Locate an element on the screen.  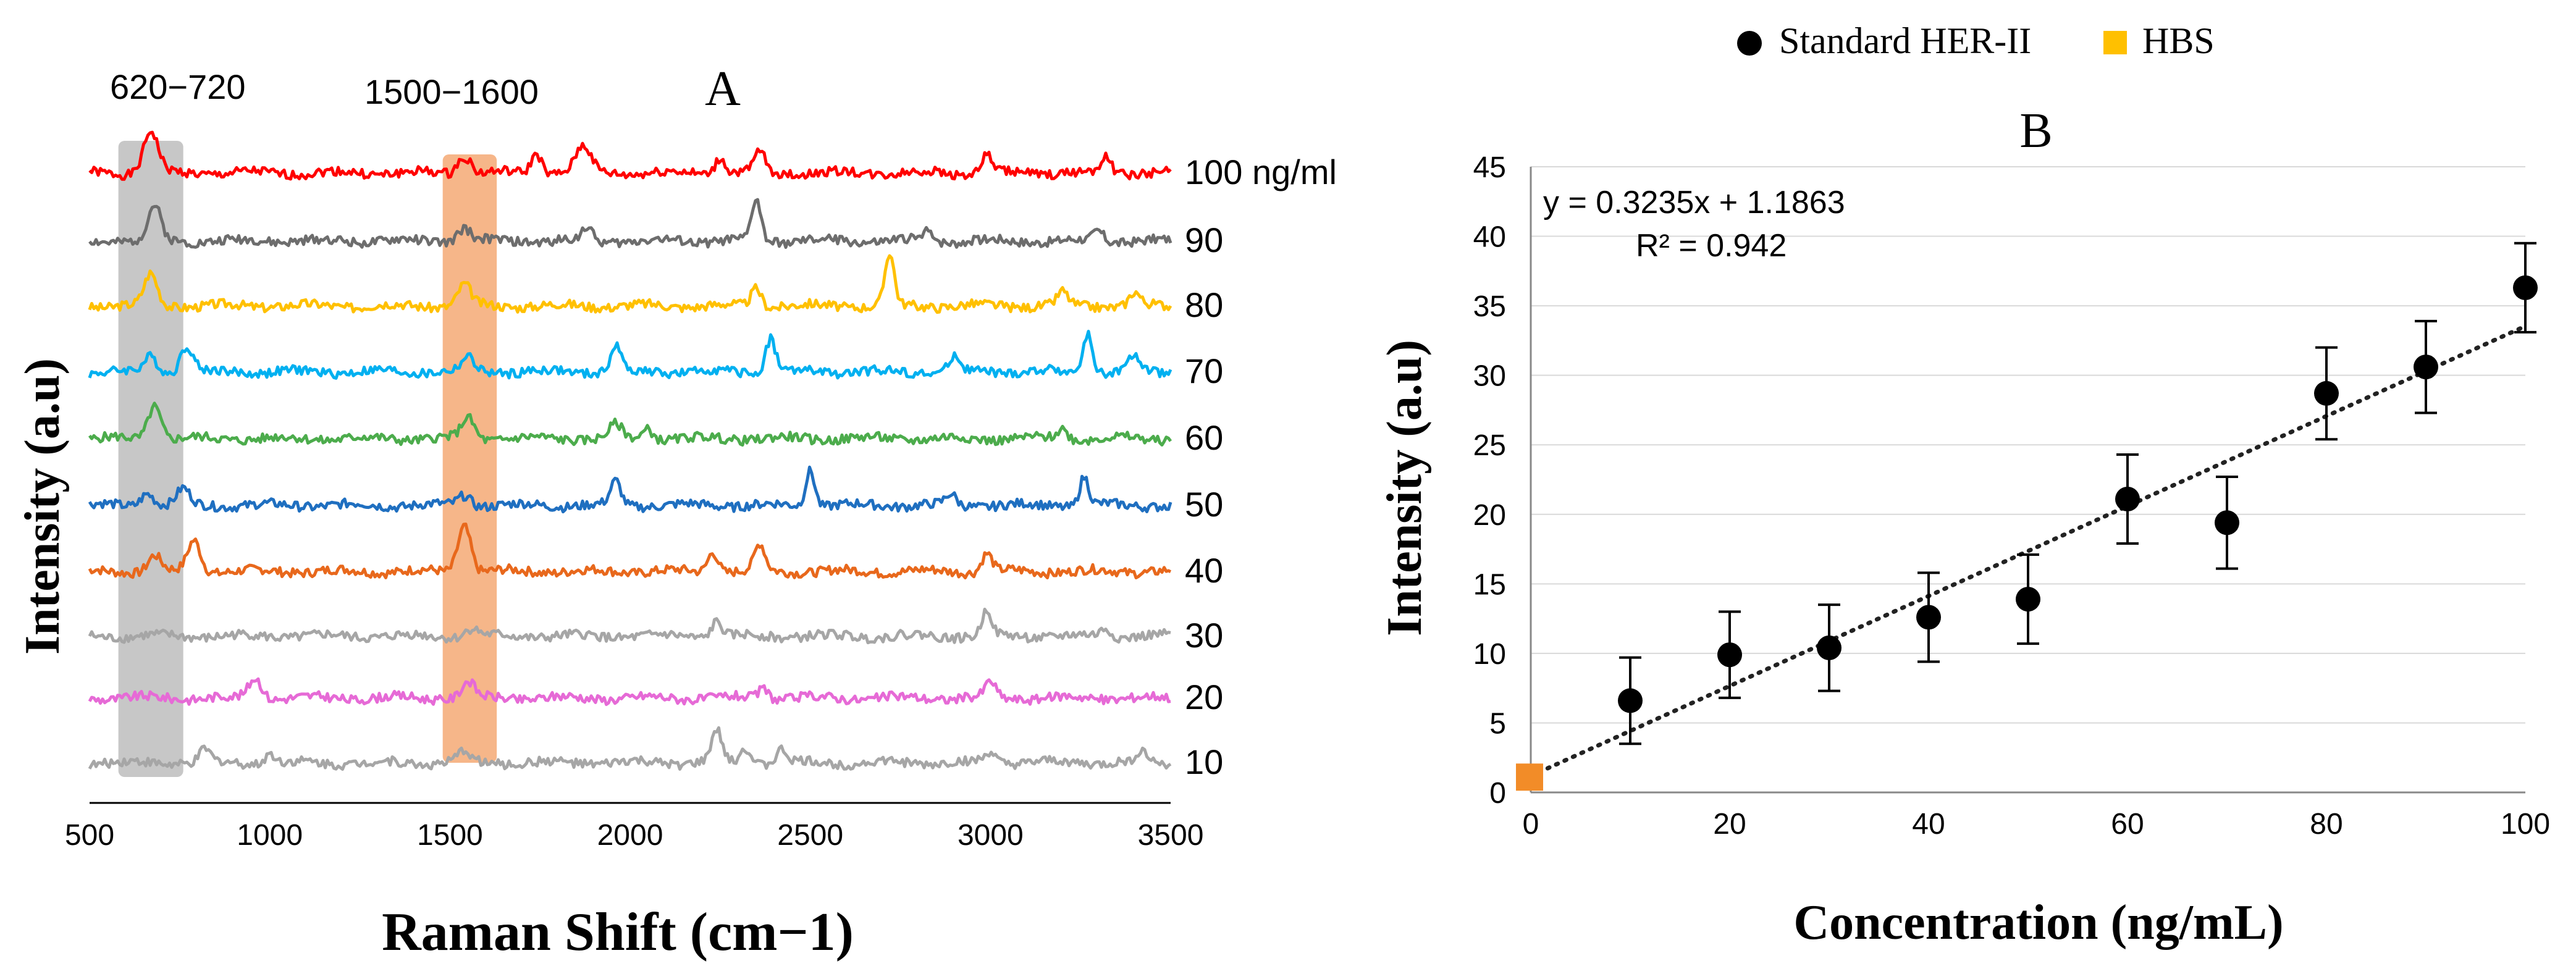
legend: Standard HER-II HBS is located at coordinates (1976, 40).